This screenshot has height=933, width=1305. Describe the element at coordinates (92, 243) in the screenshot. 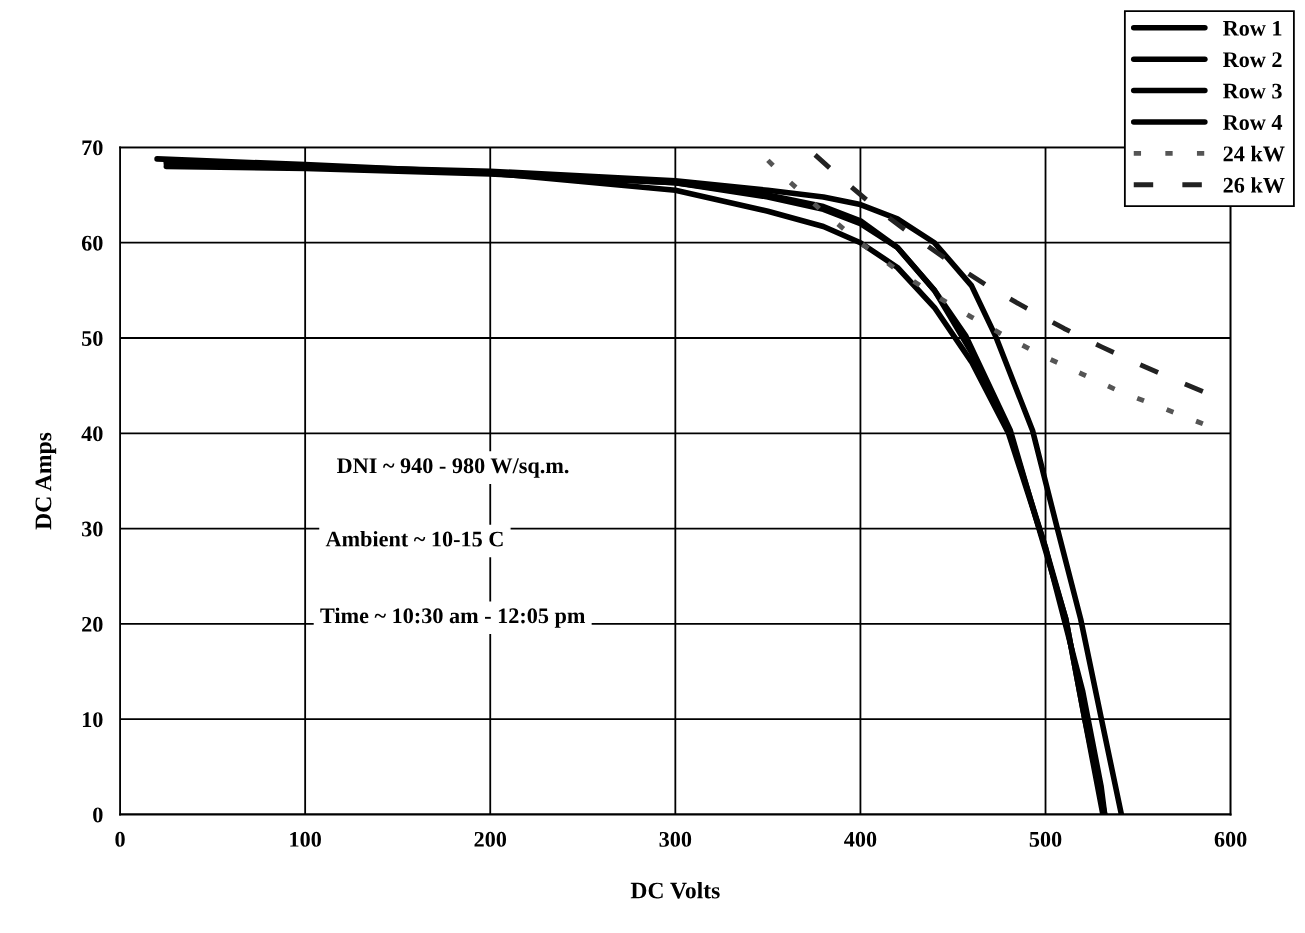

I see `y-tick-label: 60` at that location.